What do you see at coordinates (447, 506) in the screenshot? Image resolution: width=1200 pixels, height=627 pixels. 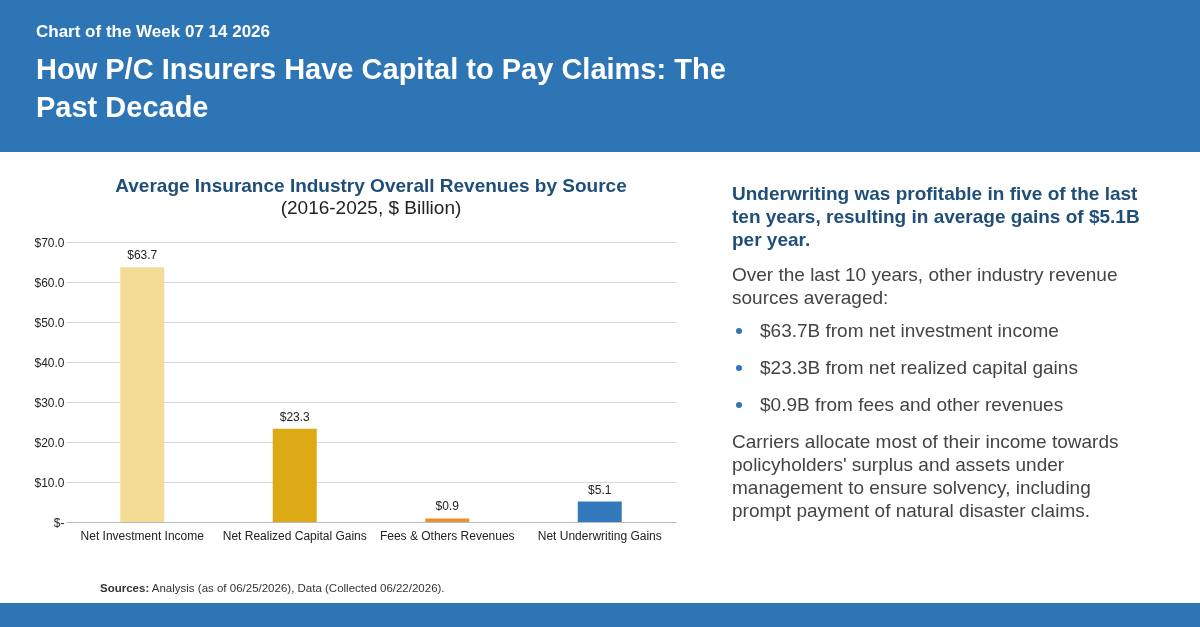 I see `data-label: $0.9` at bounding box center [447, 506].